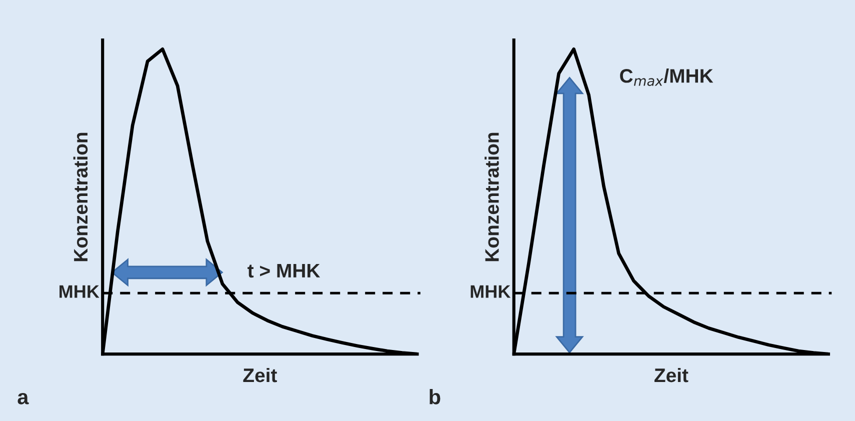 The image size is (855, 421). What do you see at coordinates (23, 398) in the screenshot?
I see `text: a` at bounding box center [23, 398].